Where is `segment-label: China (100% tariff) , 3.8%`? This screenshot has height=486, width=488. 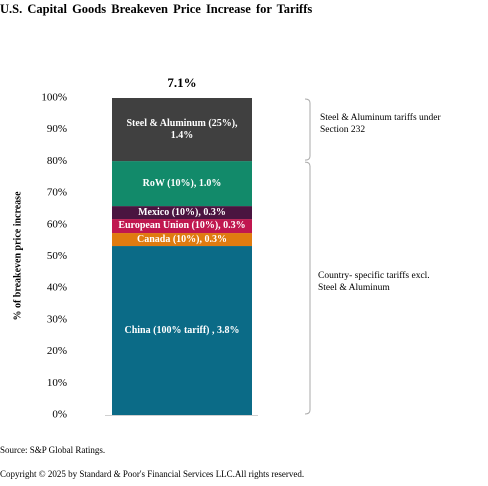
segment-label: China (100% tariff) , 3.8% is located at coordinates (182, 330).